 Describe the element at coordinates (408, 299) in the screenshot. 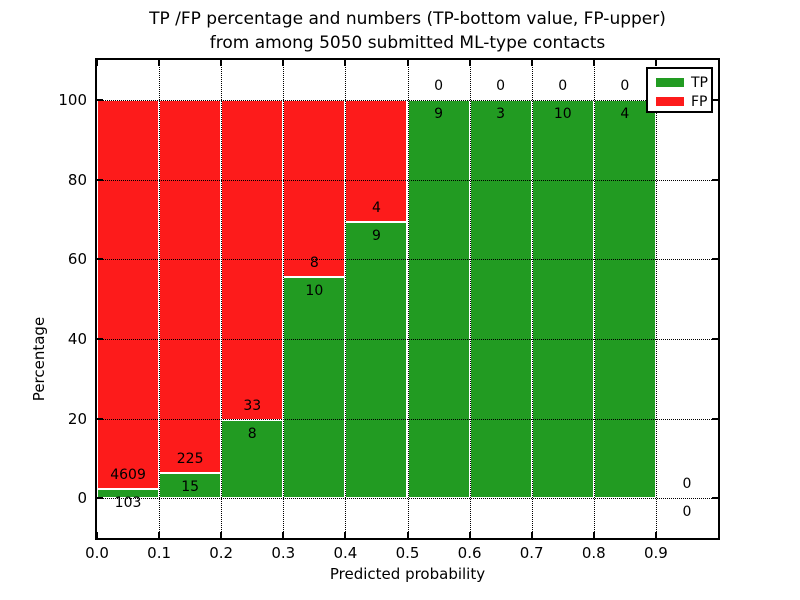

I see `gridline-x-0.5` at that location.